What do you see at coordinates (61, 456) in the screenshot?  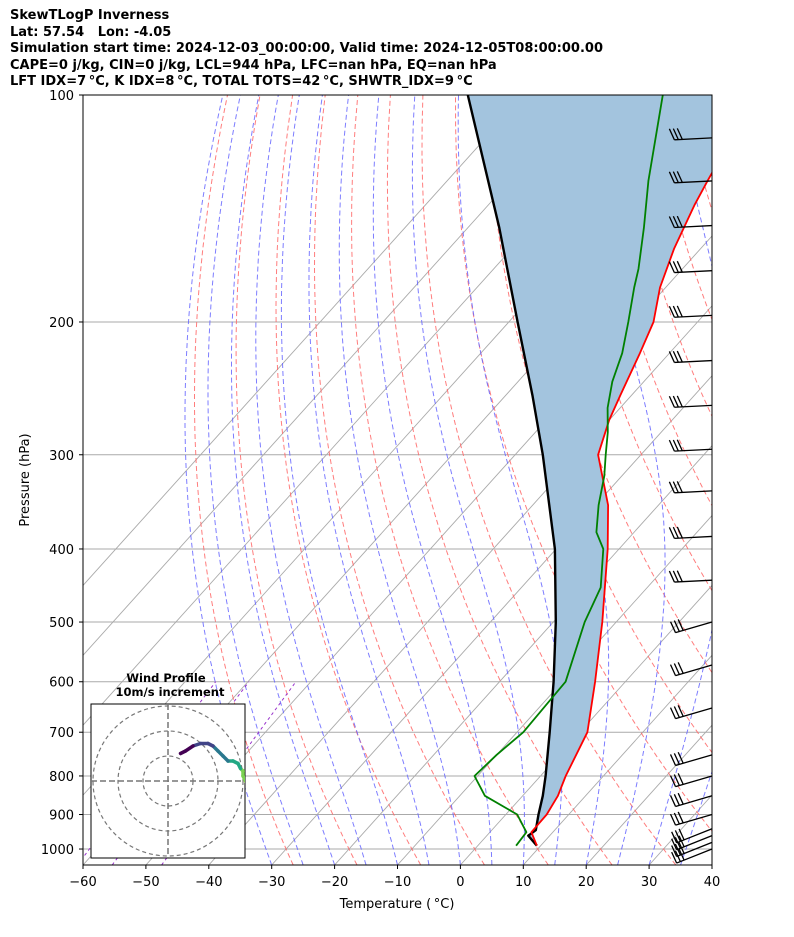 I see `y-tick-label: 300` at bounding box center [61, 456].